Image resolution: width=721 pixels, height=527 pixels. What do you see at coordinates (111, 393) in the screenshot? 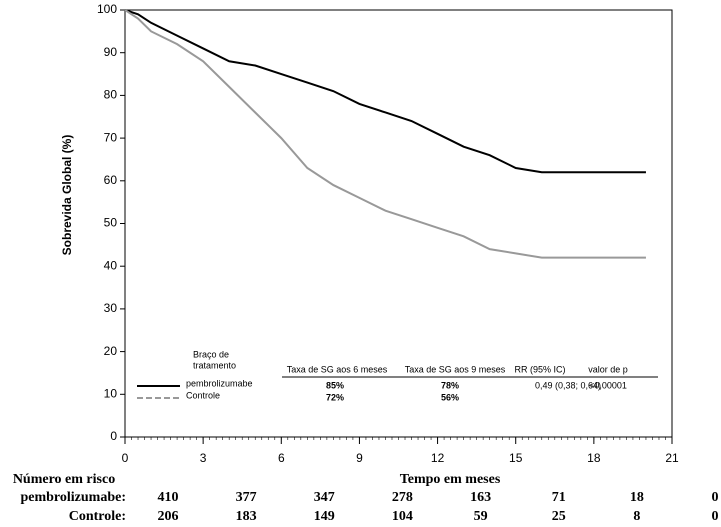
I see `y-tick-label: 10` at bounding box center [111, 393].